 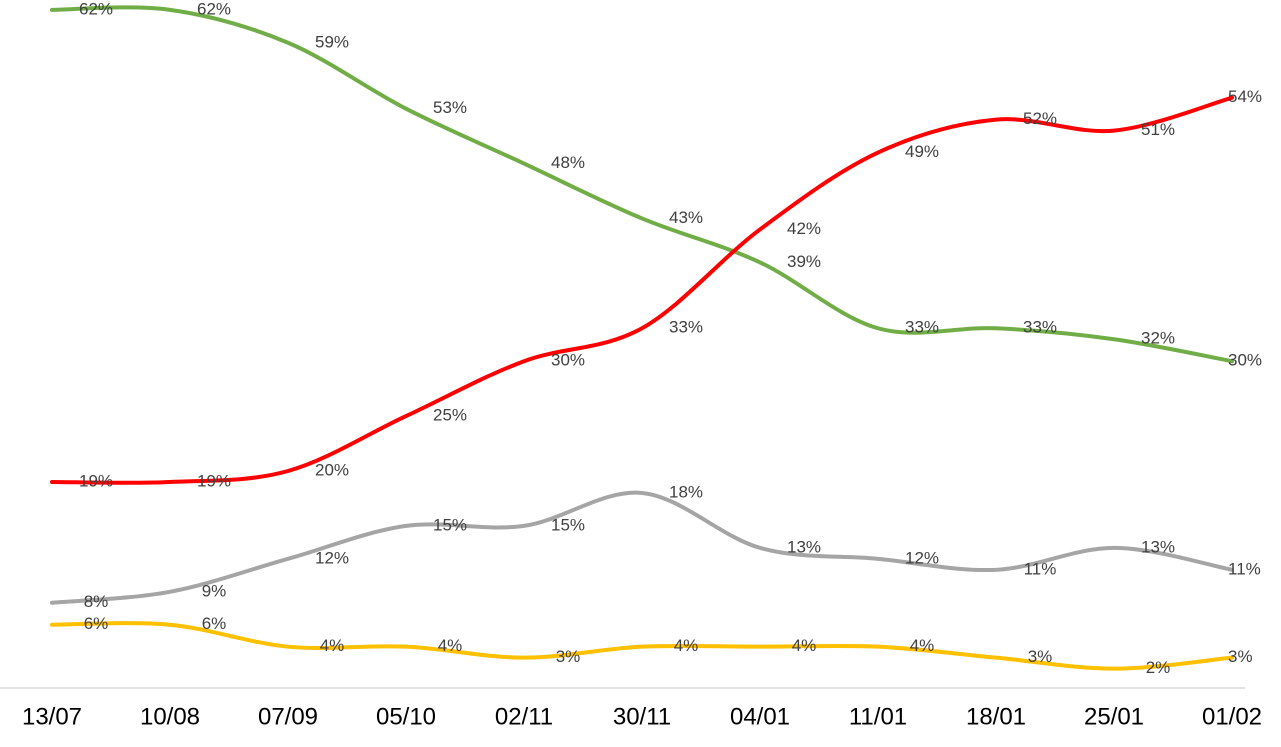 I want to click on data-label: 20%, so click(x=332, y=469).